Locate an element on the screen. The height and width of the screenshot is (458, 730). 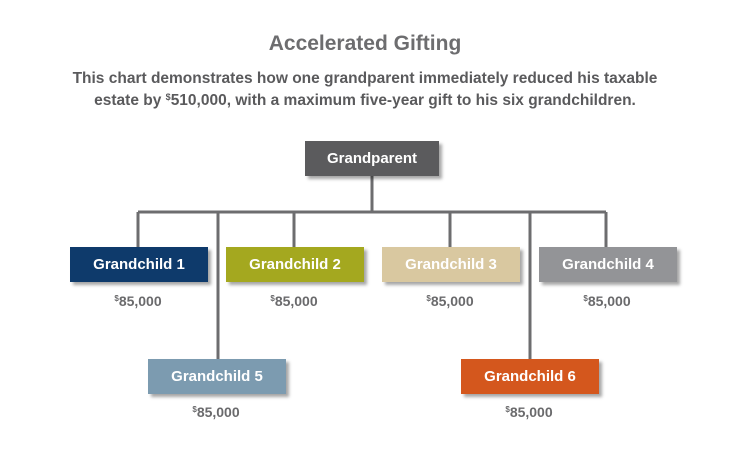
grandchild-3-amount: $85,000 is located at coordinates (450, 301).